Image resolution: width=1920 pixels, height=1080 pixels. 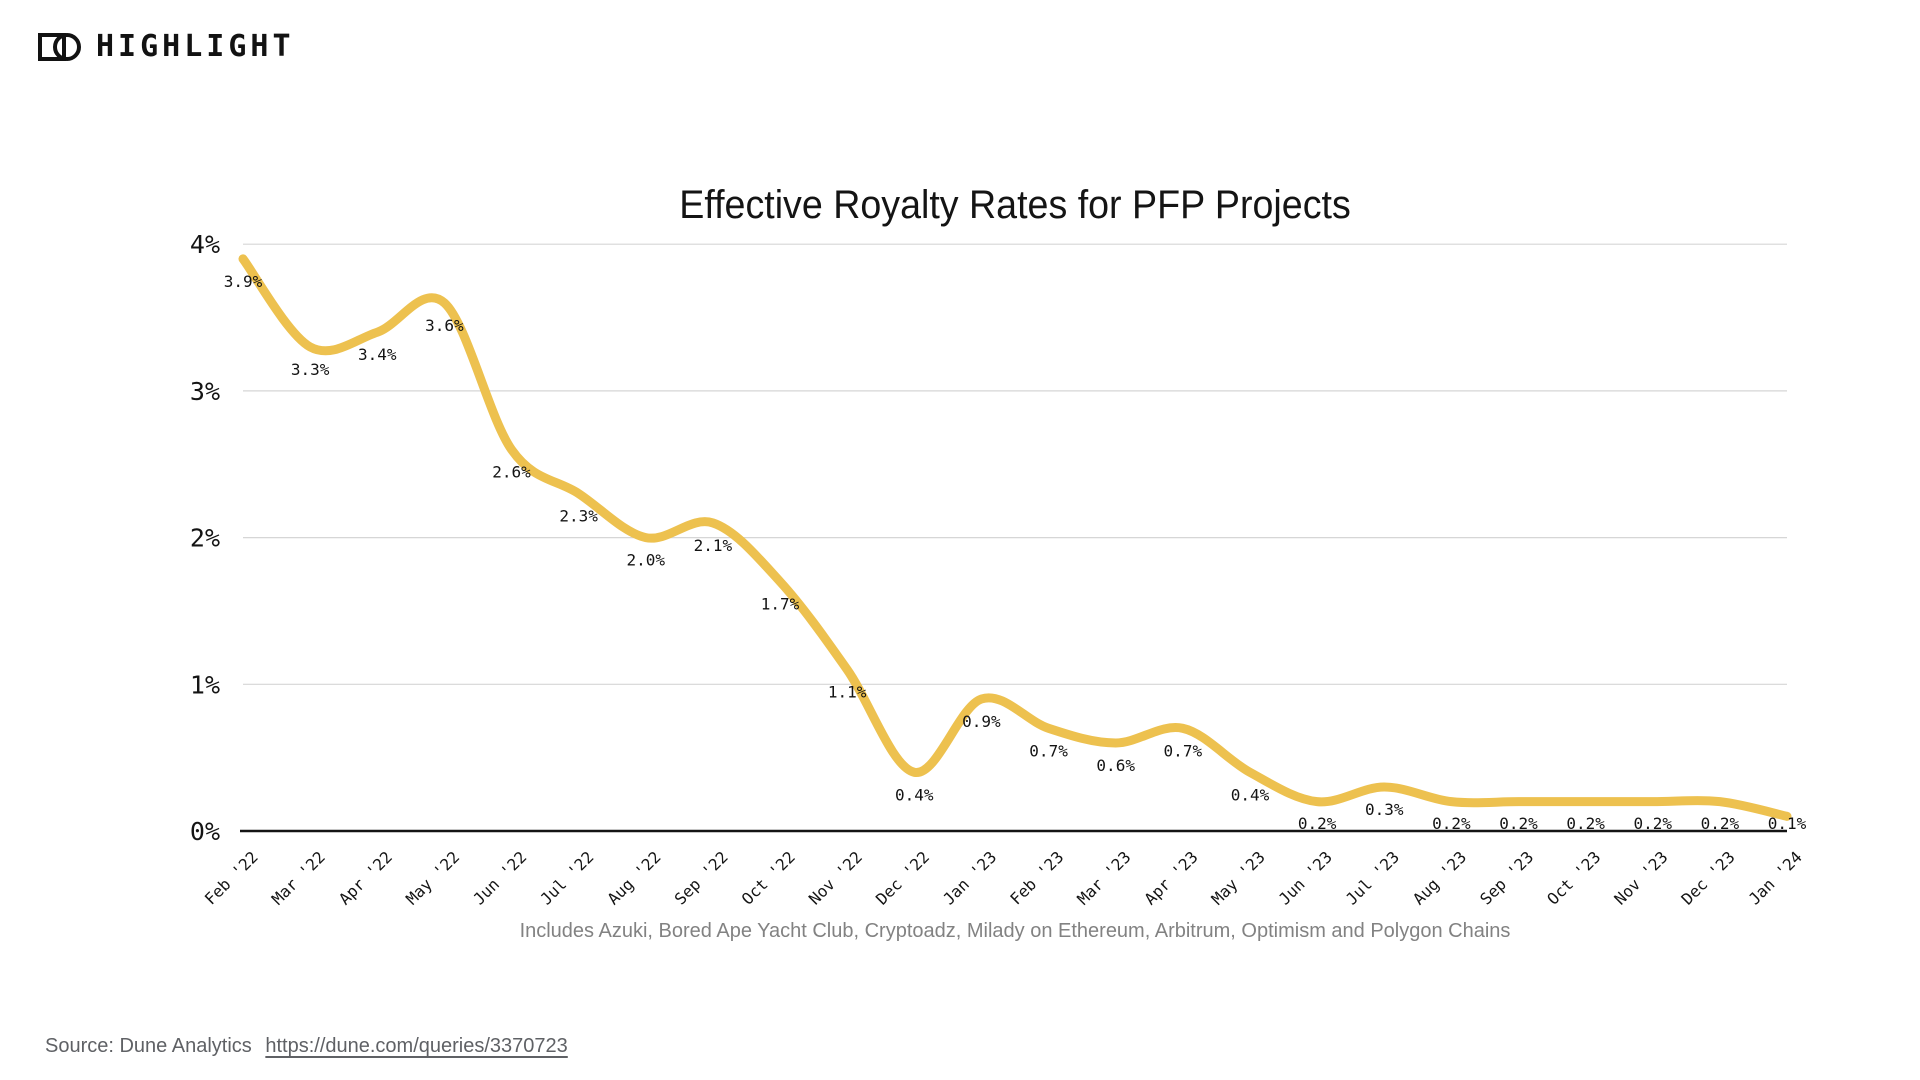 What do you see at coordinates (444, 325) in the screenshot?
I see `data-point-label: 3.6%` at bounding box center [444, 325].